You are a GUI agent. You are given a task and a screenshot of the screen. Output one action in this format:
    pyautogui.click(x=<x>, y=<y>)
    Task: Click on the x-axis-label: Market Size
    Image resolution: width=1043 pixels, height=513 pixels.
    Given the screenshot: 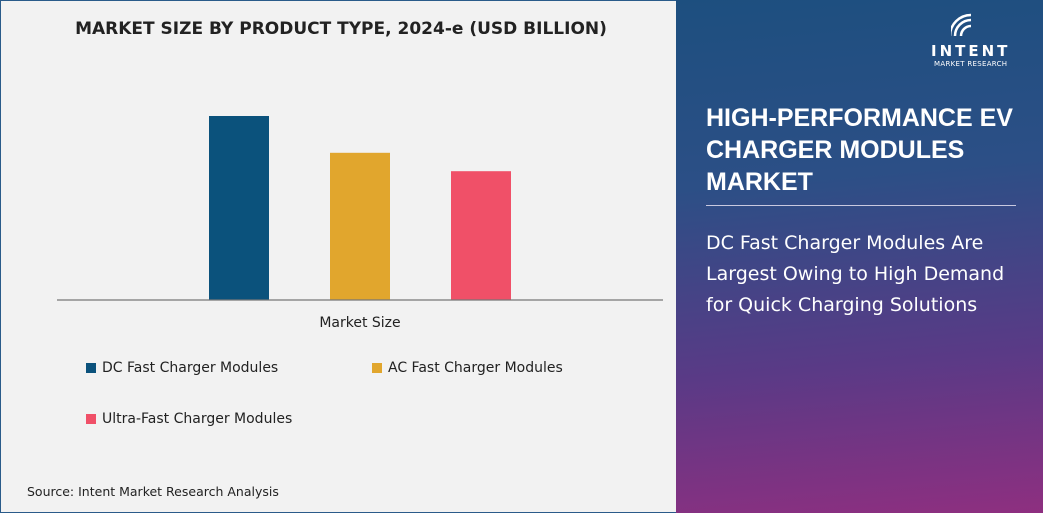 What is the action you would take?
    pyautogui.click(x=360, y=323)
    